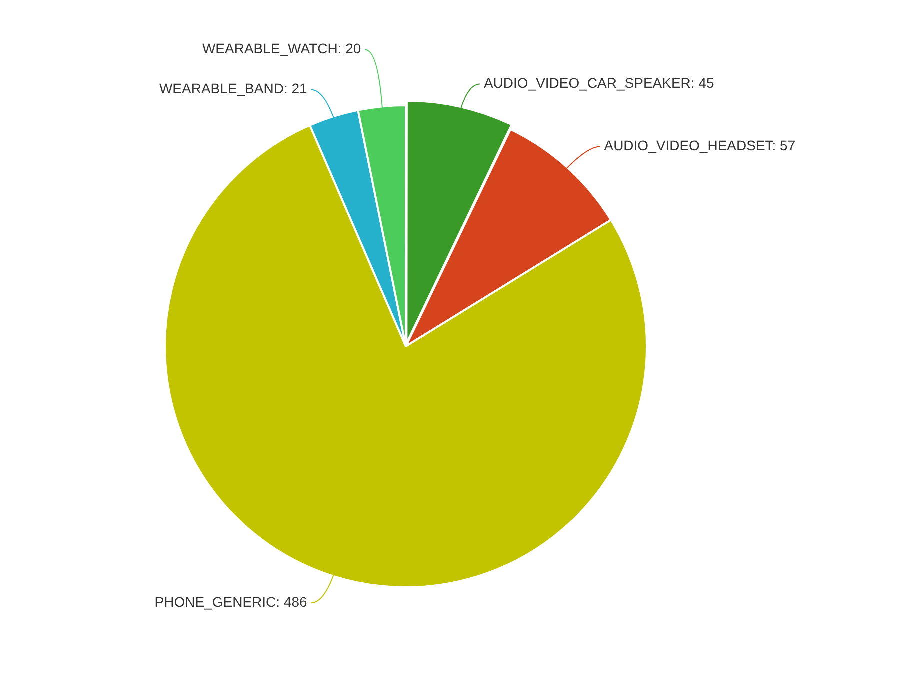  I want to click on slice-label: PHONE_GENERIC: 486, so click(231, 602).